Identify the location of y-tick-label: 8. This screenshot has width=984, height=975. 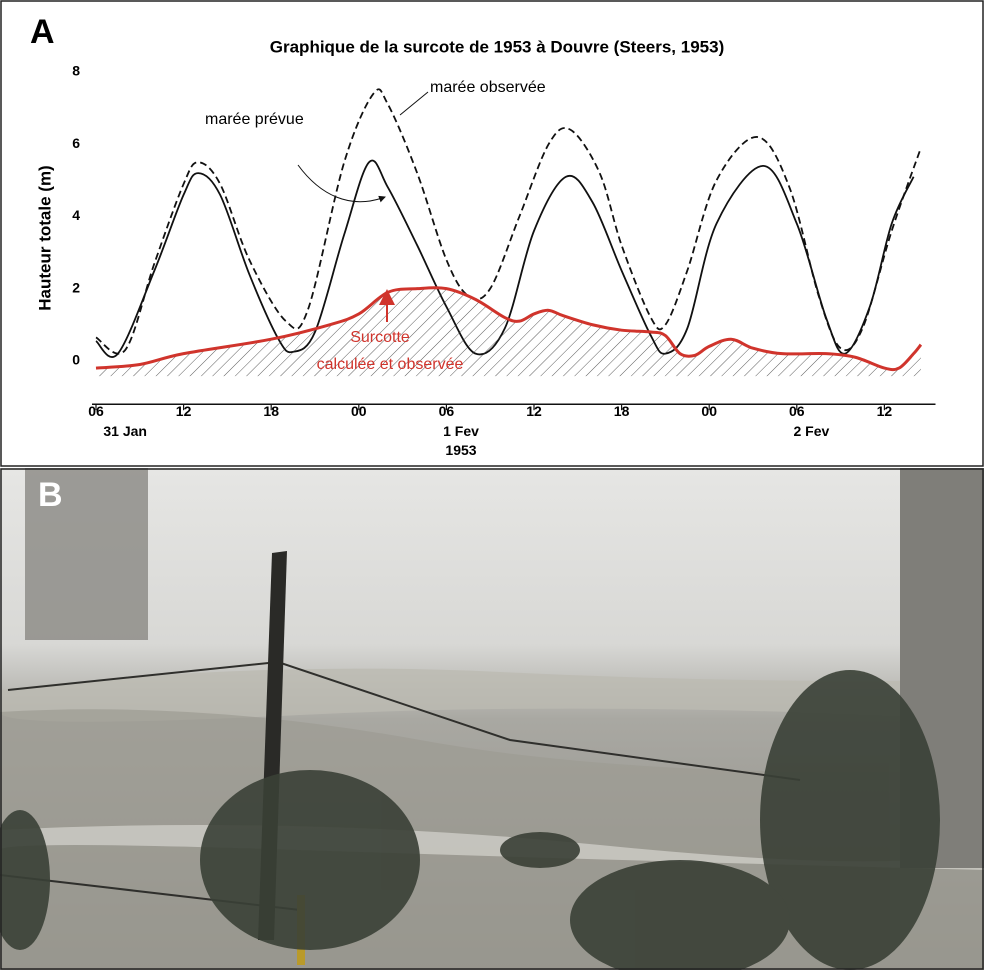
(76, 71).